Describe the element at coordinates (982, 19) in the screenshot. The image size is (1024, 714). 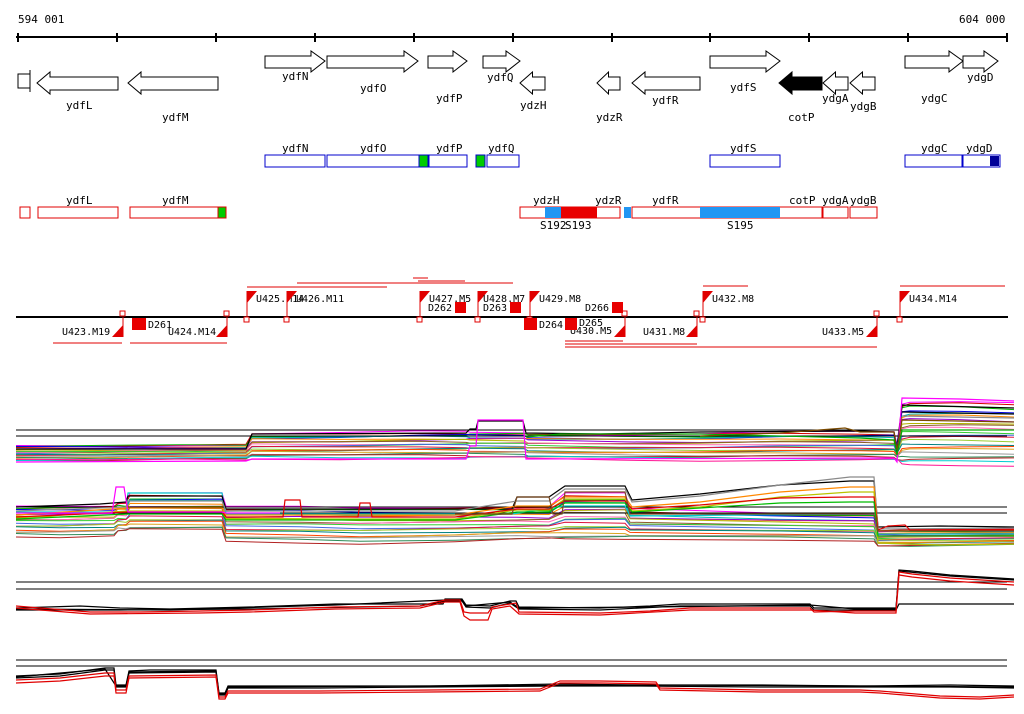
I see `ruler-end-coordinate: 604 000` at that location.